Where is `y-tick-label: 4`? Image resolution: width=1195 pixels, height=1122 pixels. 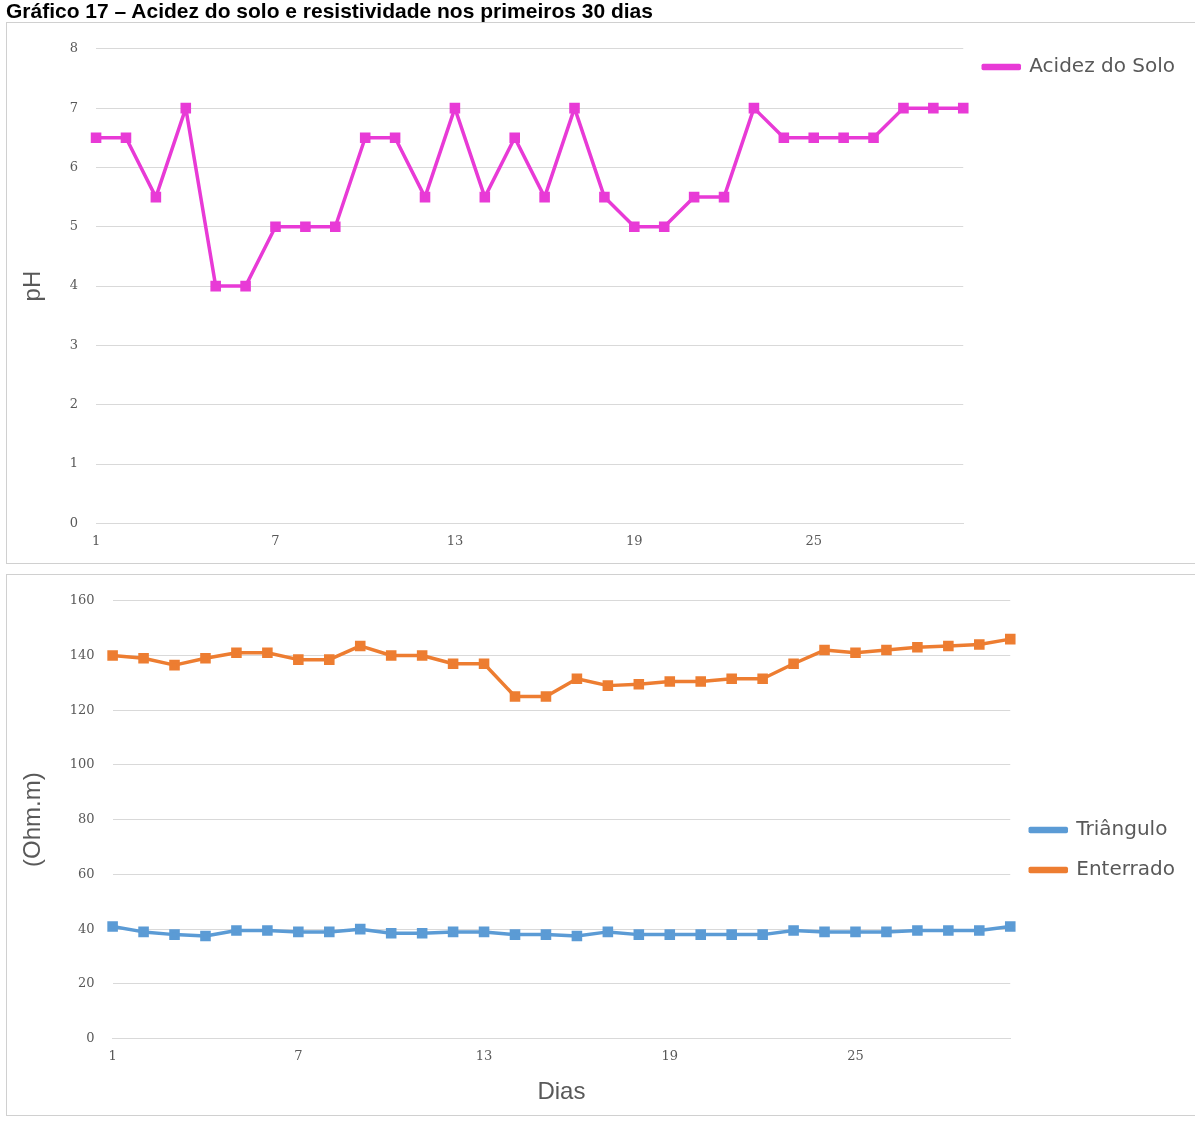 y-tick-label: 4 is located at coordinates (74, 285).